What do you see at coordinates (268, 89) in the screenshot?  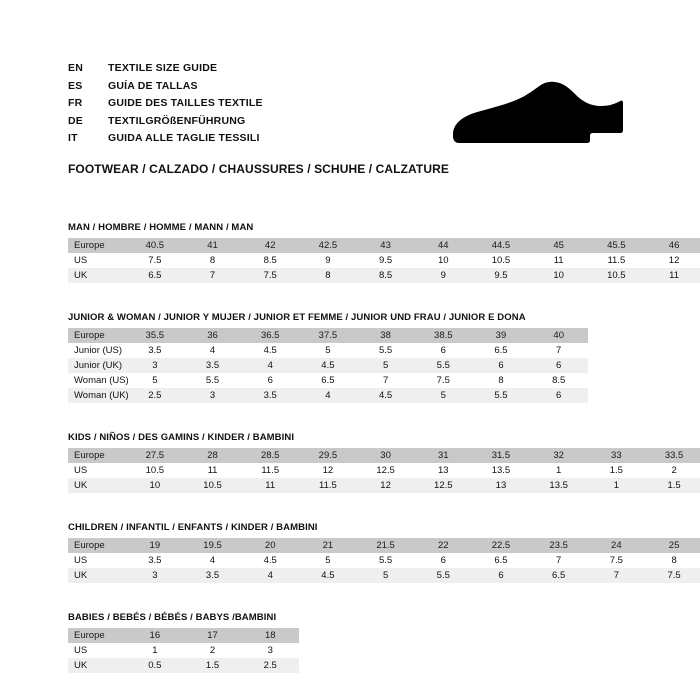 I see `language-row: ES GUÍA DE TALLAS` at bounding box center [268, 89].